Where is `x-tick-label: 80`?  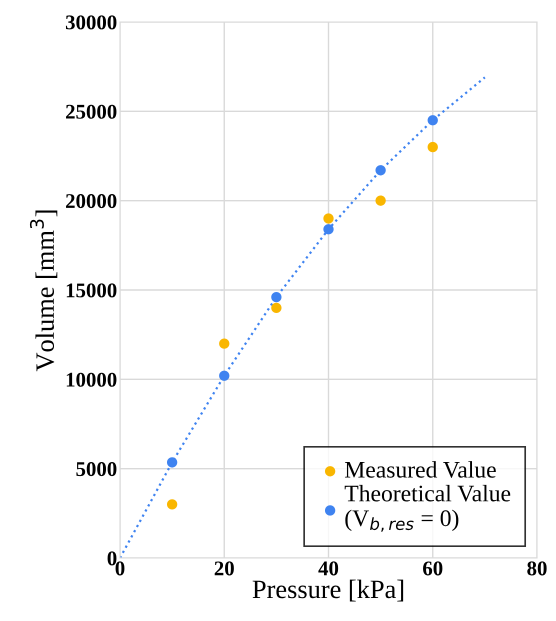 x-tick-label: 80 is located at coordinates (537, 568).